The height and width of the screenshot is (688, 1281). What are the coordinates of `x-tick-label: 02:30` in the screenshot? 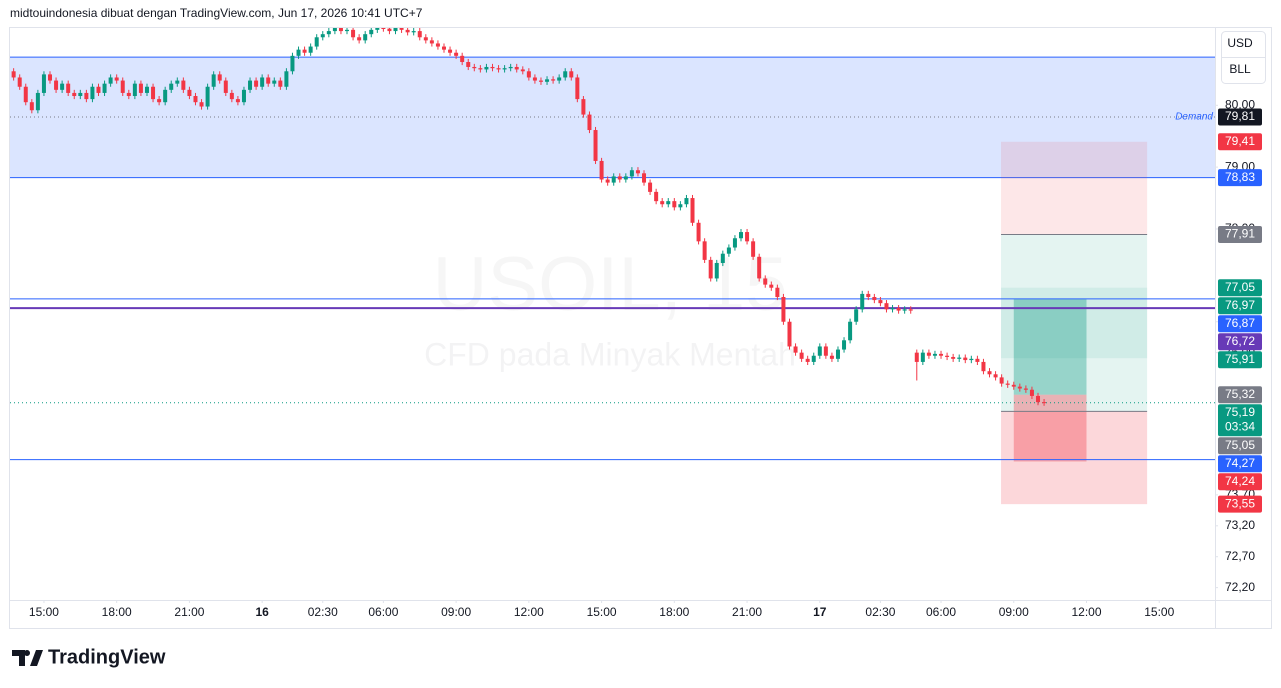 It's located at (880, 612).